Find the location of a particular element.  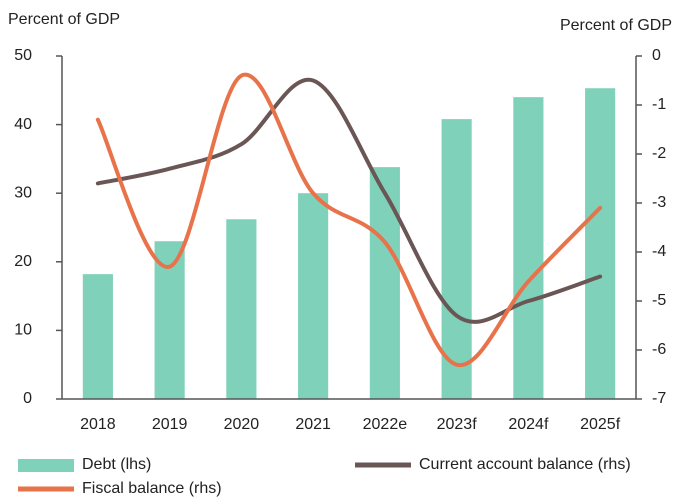

x-tick-label: 2023f is located at coordinates (457, 424).